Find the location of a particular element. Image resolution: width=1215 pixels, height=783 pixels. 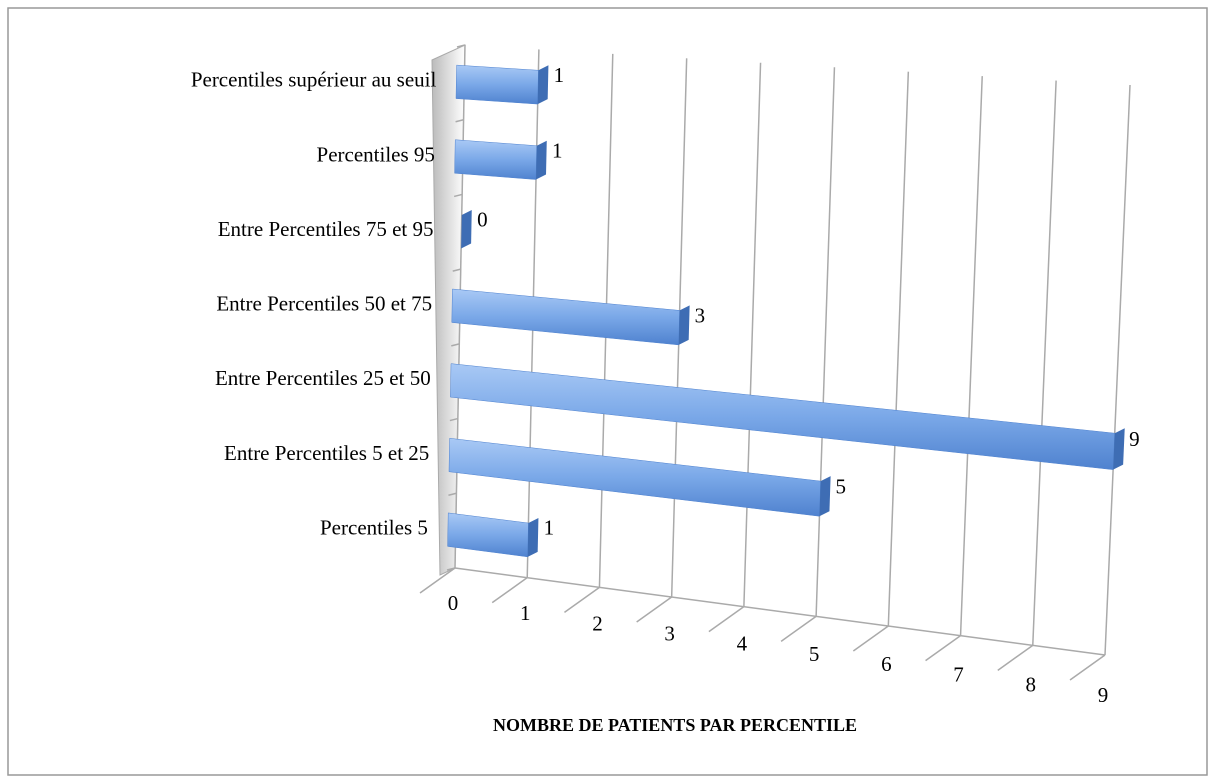

value-label: 3 is located at coordinates (700, 315).